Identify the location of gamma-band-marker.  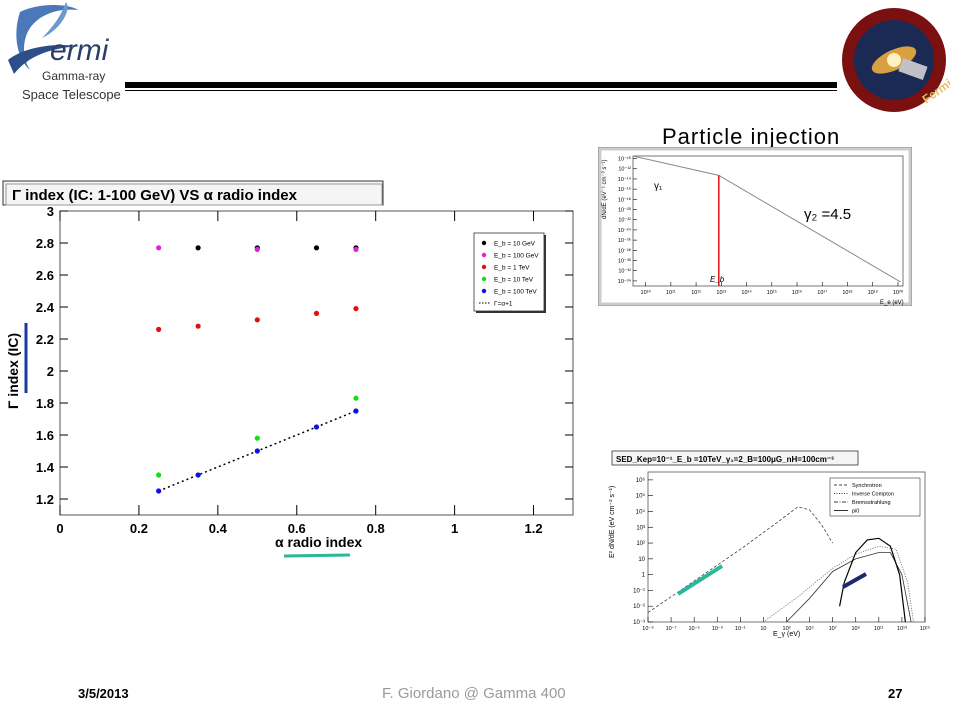
(854, 580).